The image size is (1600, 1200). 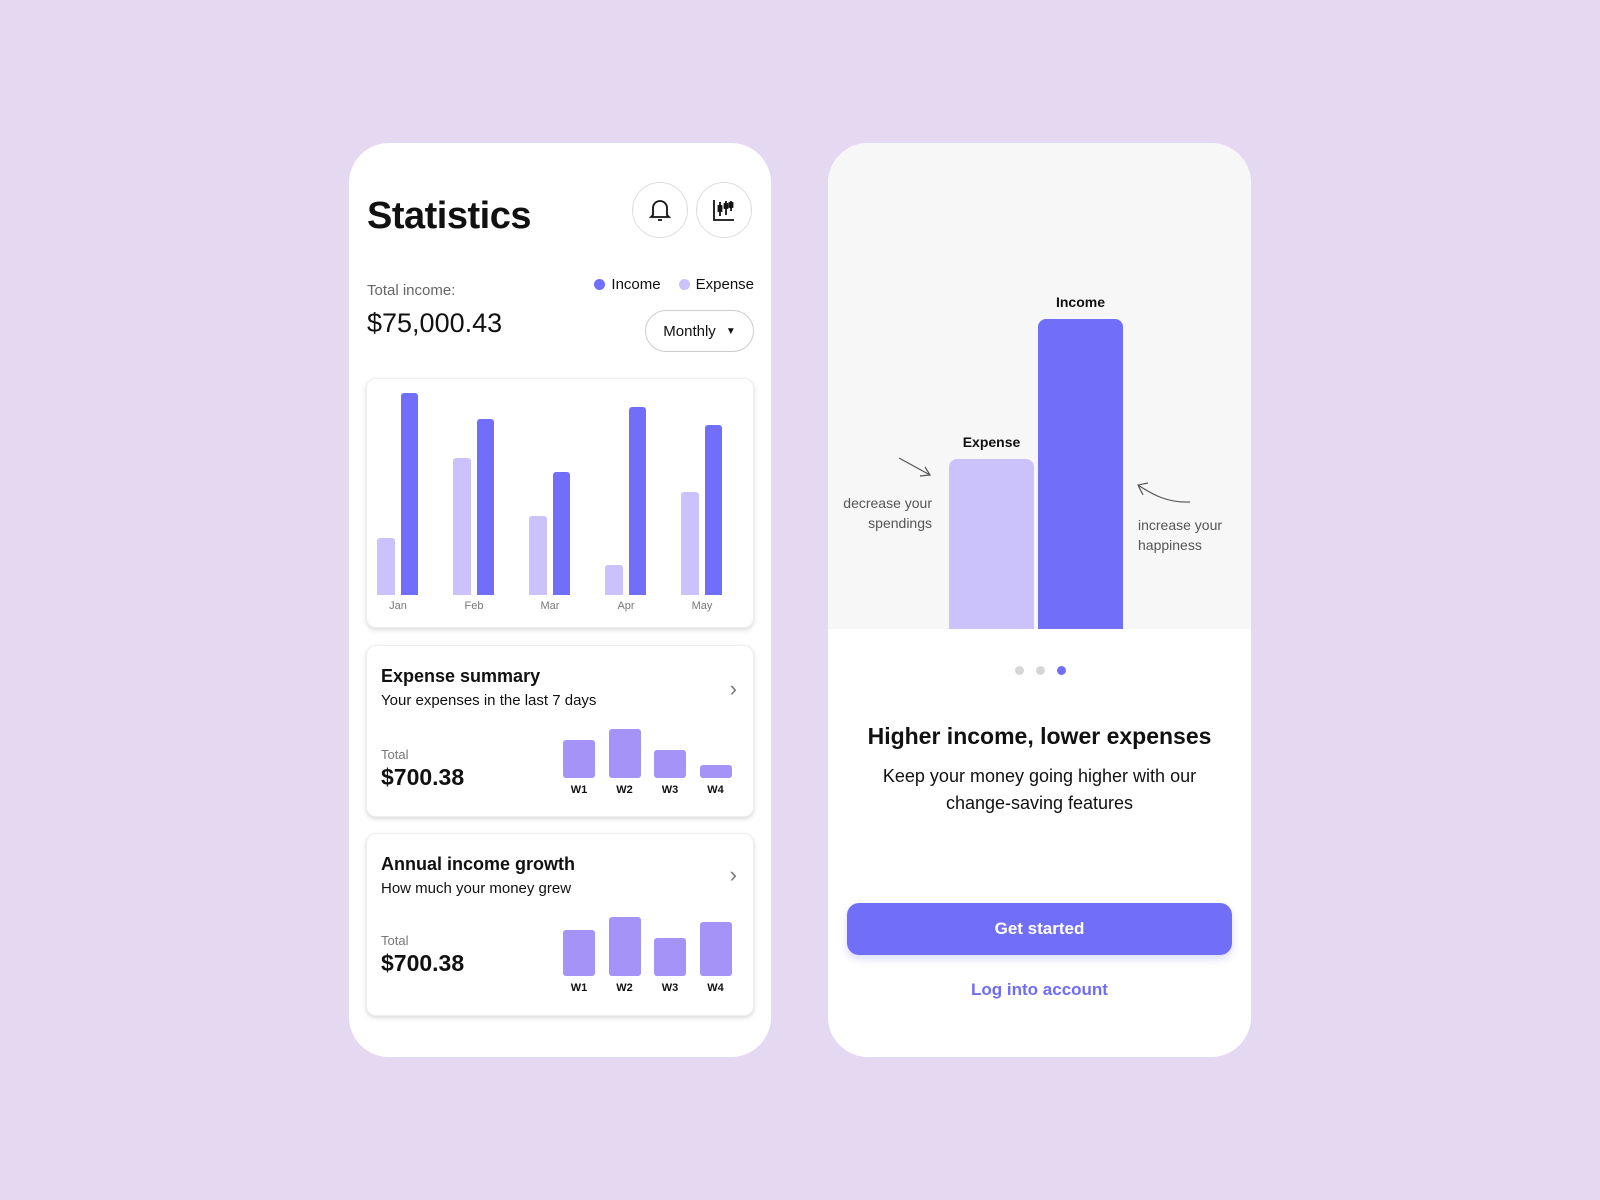 I want to click on page-title: Statistics, so click(x=449, y=216).